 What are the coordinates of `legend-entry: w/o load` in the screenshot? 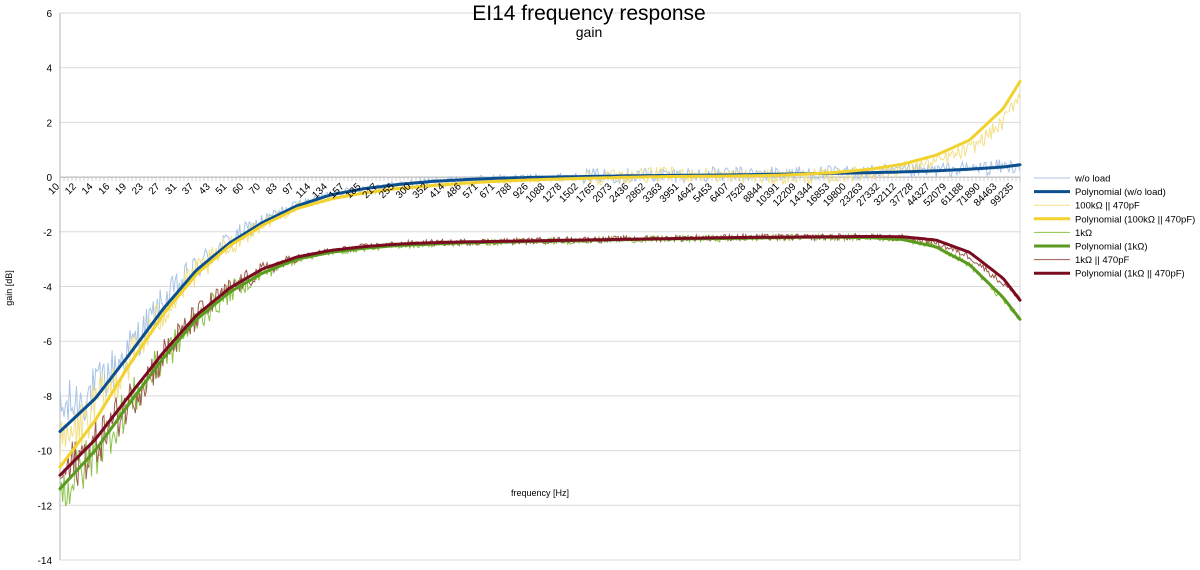 It's located at (1092, 179).